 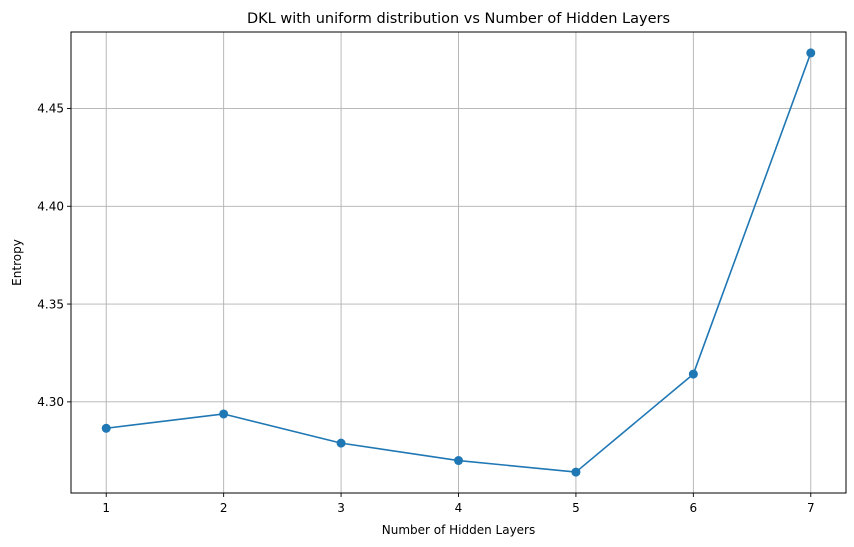 I want to click on x-tick-label: 4, so click(x=459, y=508).